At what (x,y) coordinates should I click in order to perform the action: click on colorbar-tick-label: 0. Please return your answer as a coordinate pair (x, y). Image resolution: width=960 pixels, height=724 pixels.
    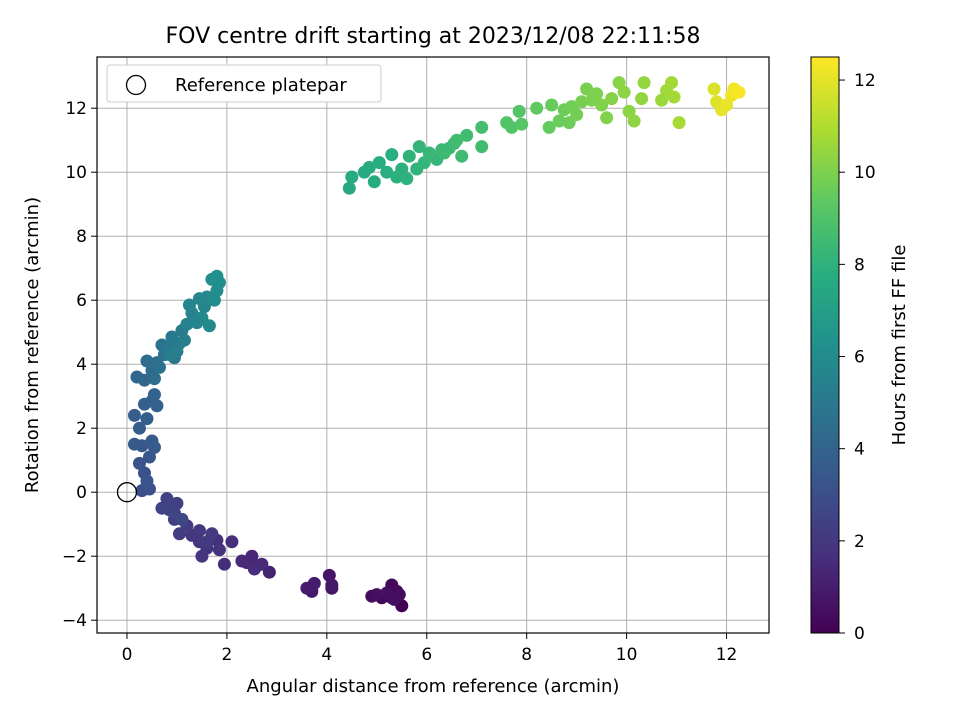
    Looking at the image, I should click on (859, 634).